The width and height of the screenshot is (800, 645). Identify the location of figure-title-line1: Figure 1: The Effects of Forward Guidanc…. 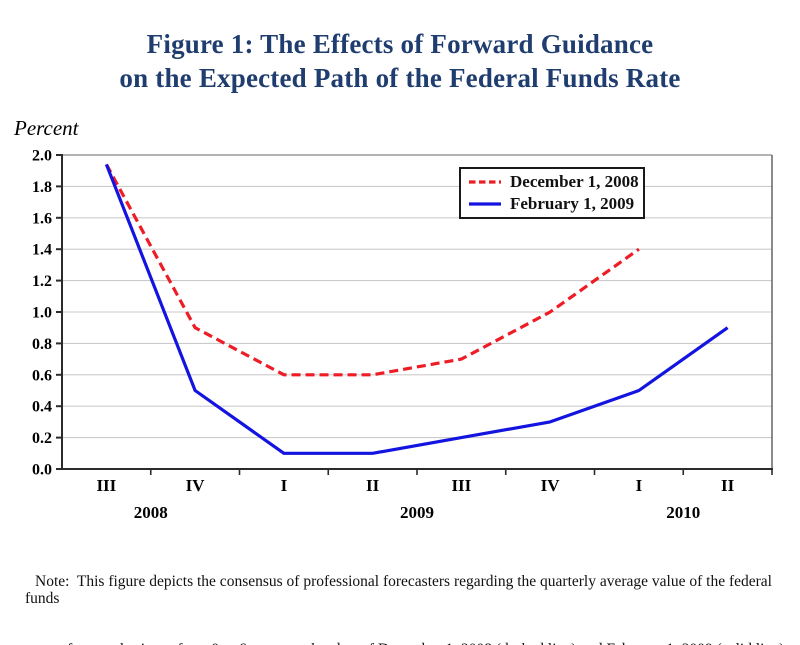
(400, 44).